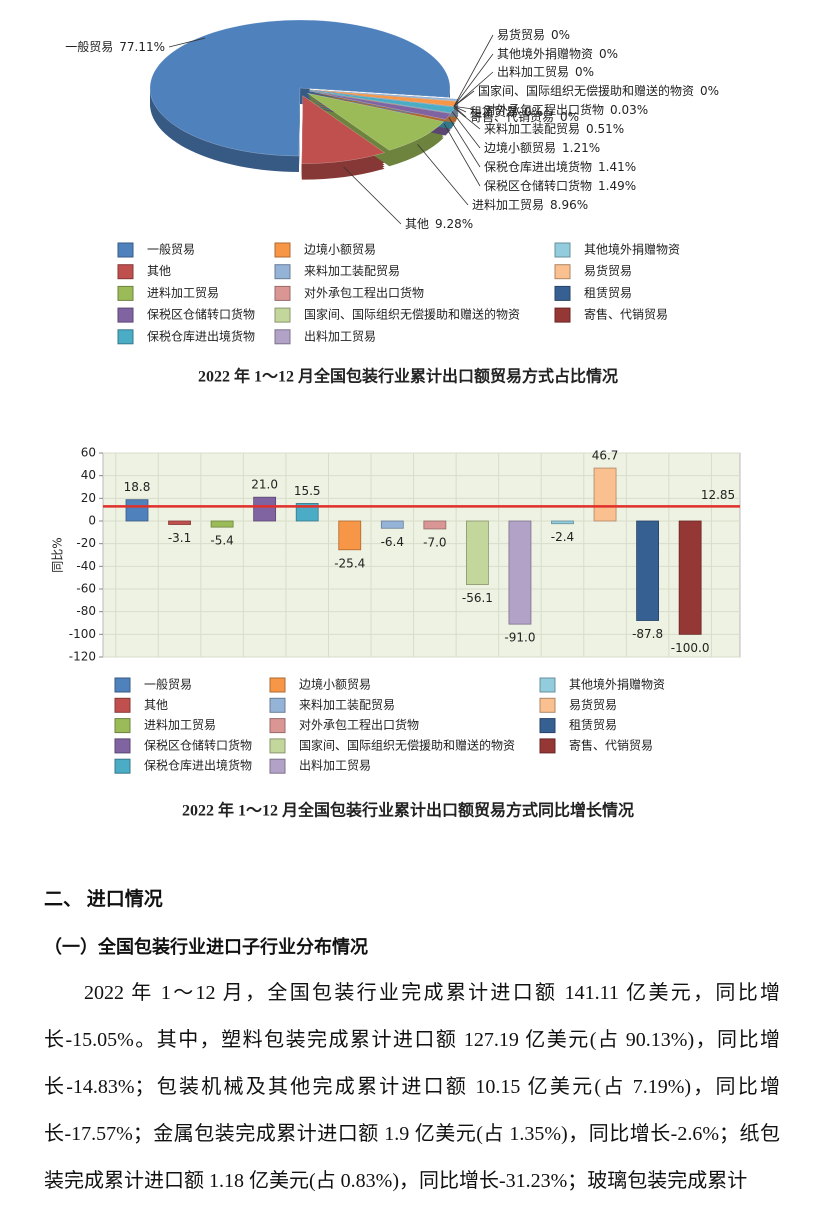 This screenshot has height=1206, width=816. Describe the element at coordinates (392, 542) in the screenshot. I see `data-label: -6.4` at that location.